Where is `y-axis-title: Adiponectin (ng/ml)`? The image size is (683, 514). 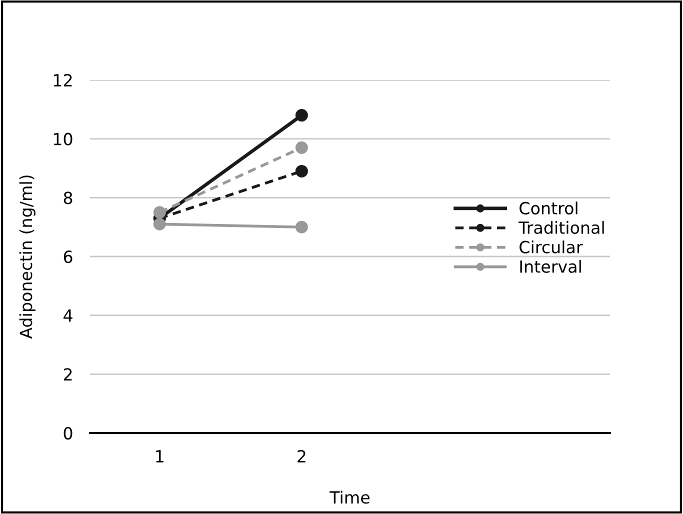
y-axis-title: Adiponectin (ng/ml) is located at coordinates (27, 257).